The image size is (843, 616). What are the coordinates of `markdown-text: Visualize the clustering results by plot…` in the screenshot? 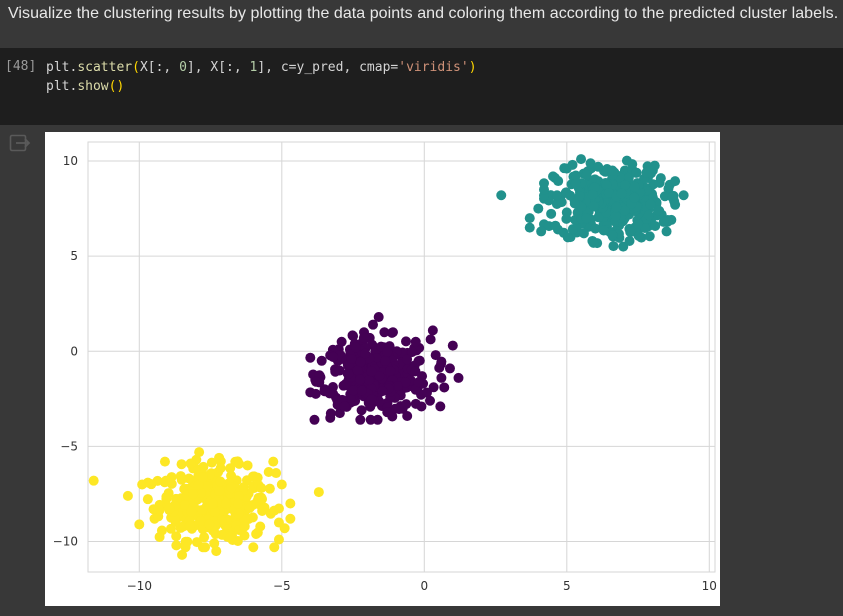 It's located at (423, 13).